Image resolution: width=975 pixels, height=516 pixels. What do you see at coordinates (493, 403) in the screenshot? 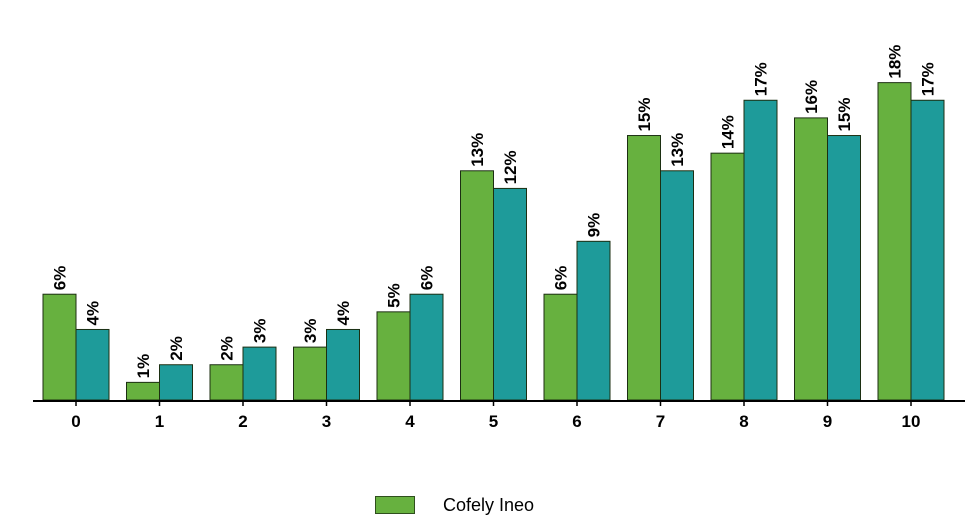
I see `x-tick-marks` at bounding box center [493, 403].